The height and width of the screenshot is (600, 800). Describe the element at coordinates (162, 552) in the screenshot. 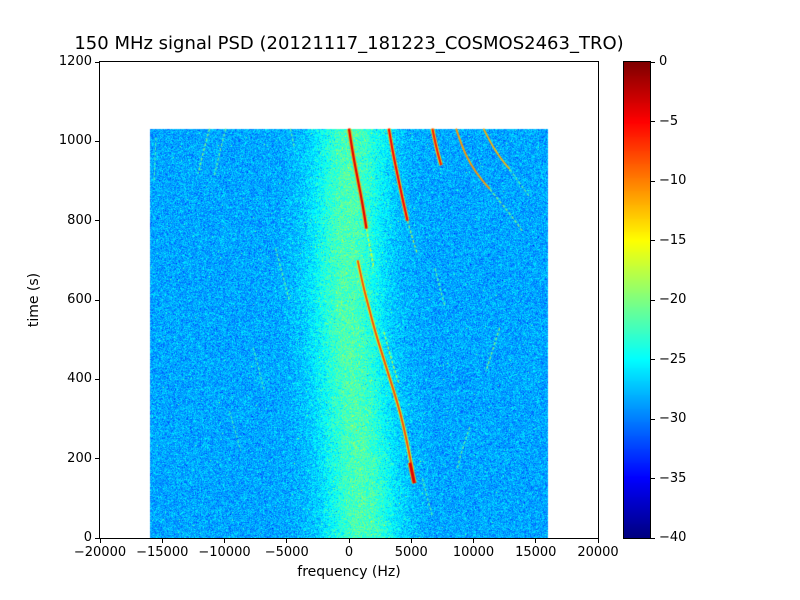

I see `x-tick-label: −15000` at that location.